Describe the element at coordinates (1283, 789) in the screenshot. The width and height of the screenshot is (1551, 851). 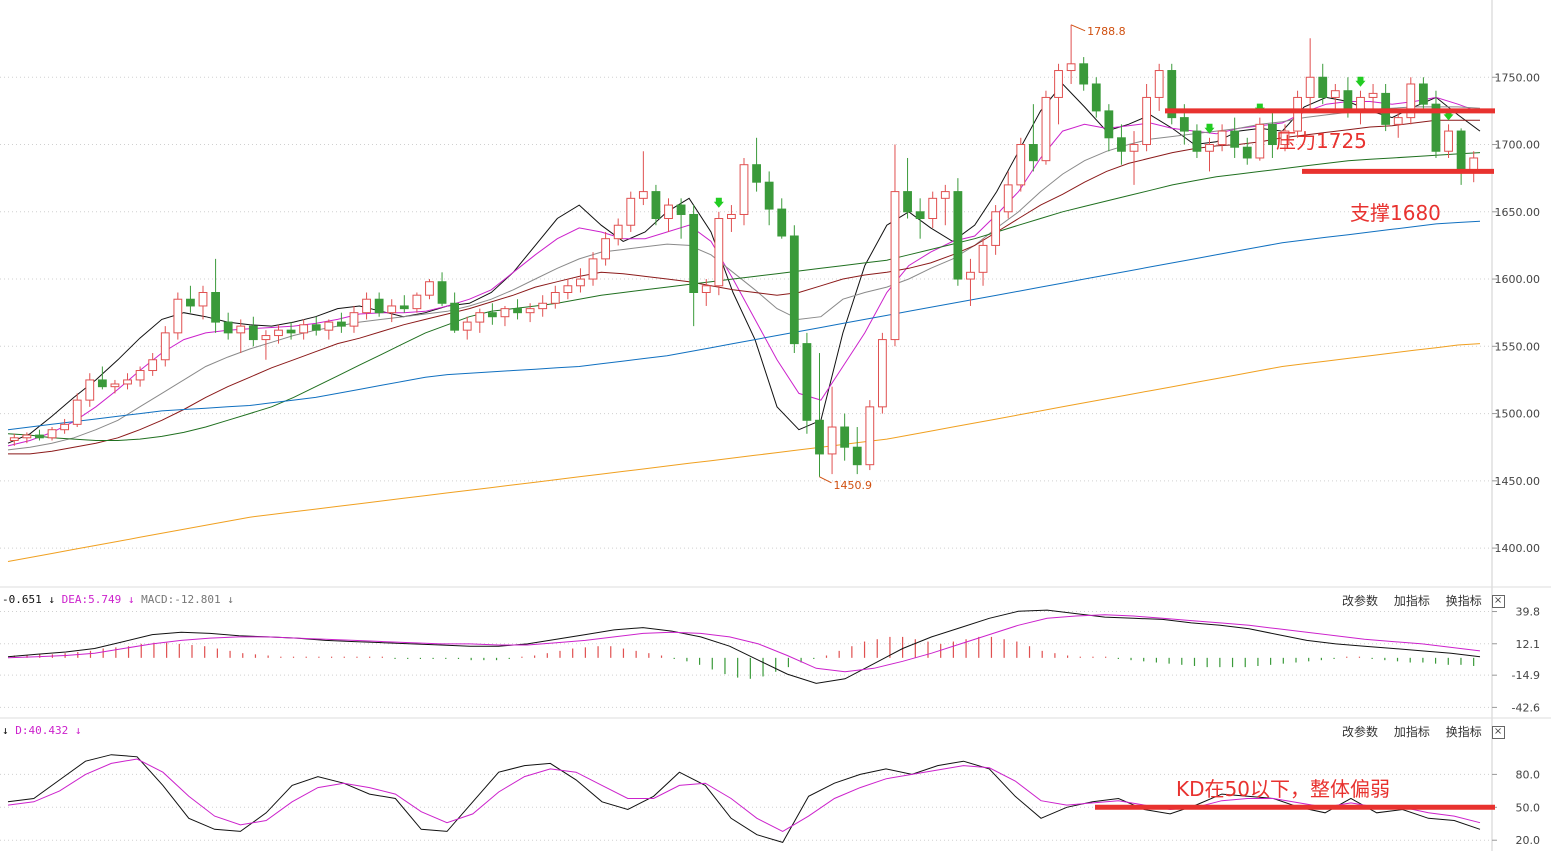
I see `kd-comment-label: KD在50以下，整体偏弱` at that location.